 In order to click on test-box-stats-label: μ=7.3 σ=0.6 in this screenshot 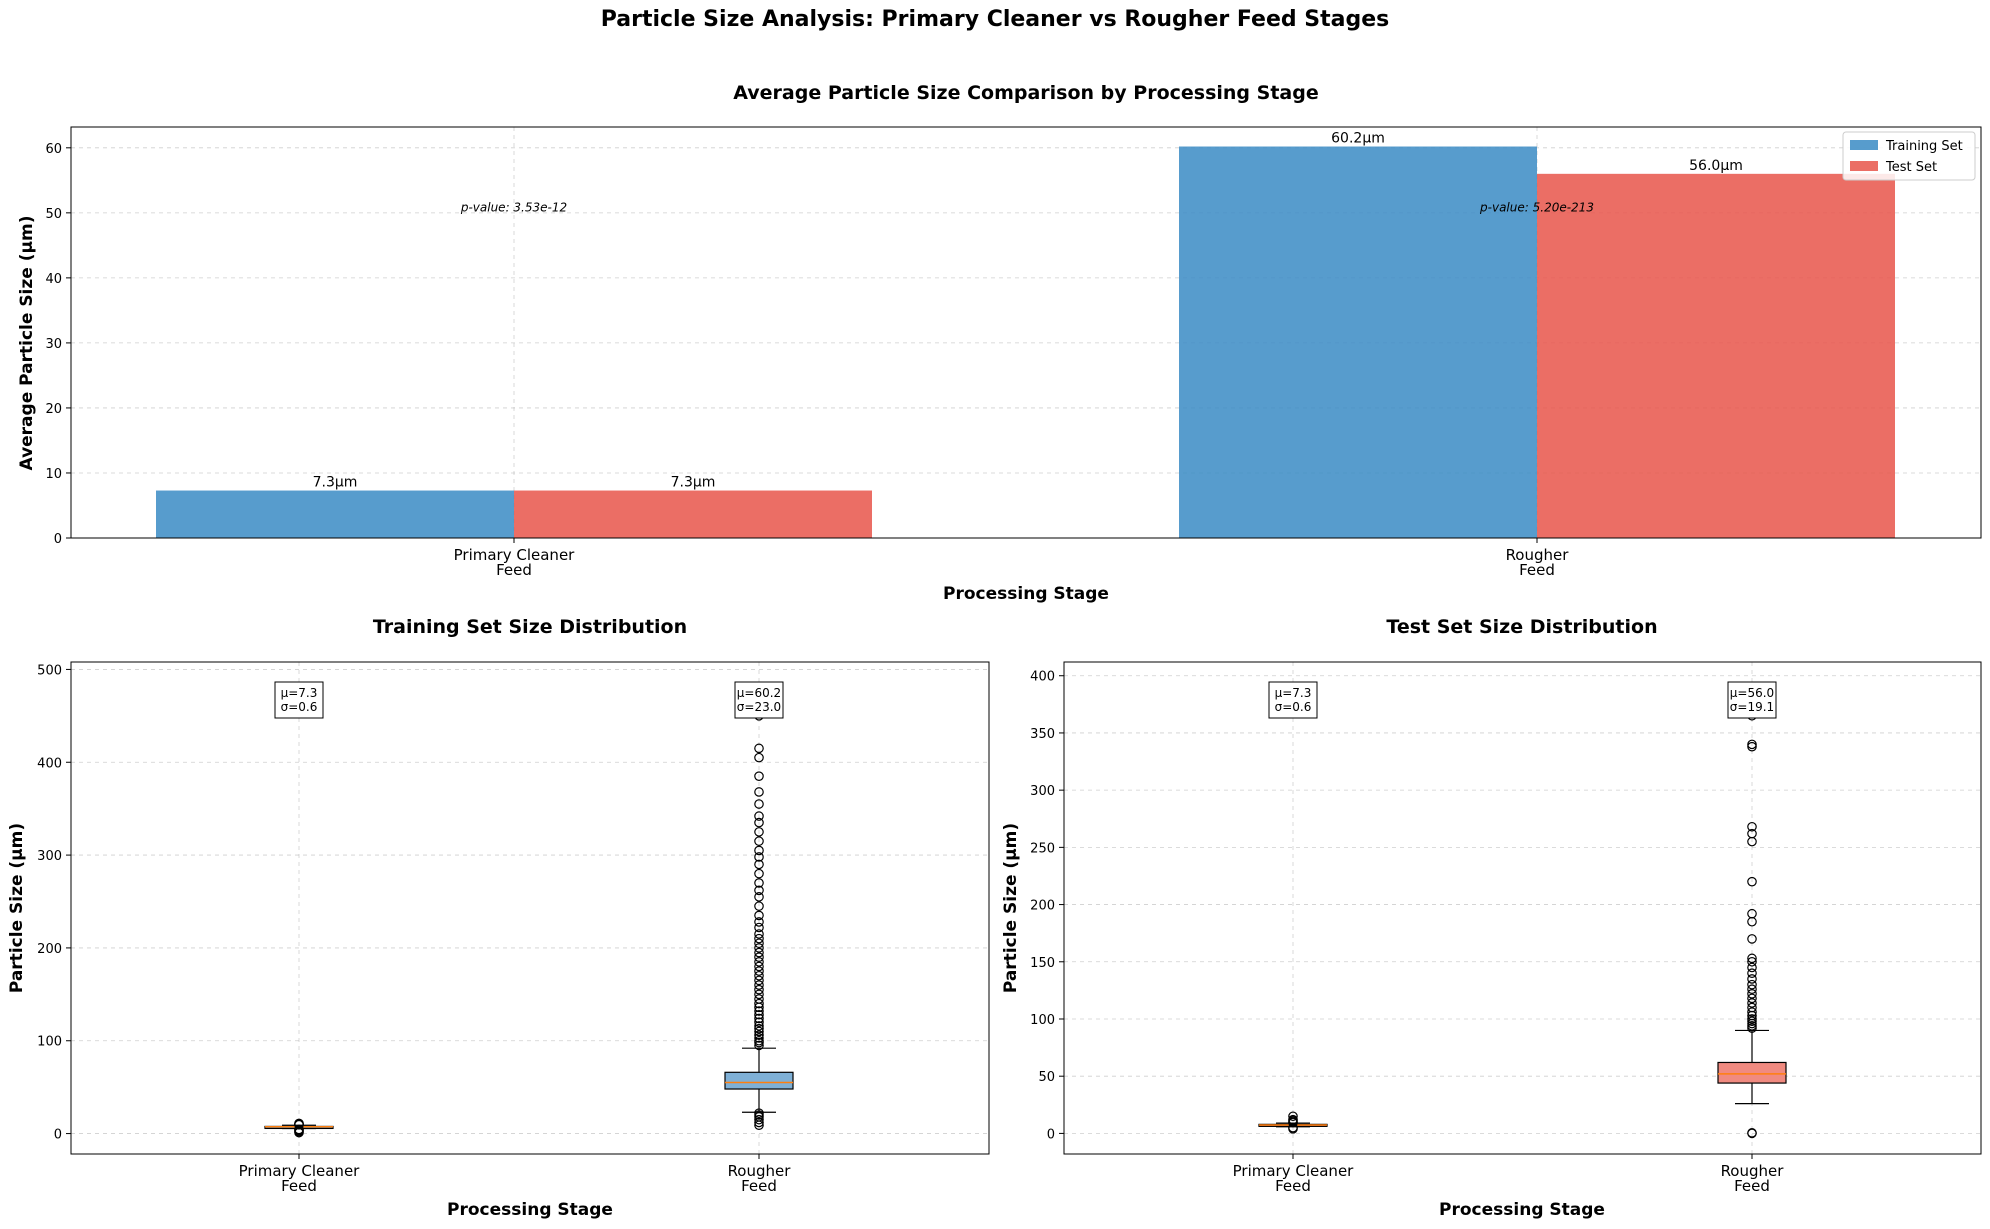, I will do `click(1293, 700)`.